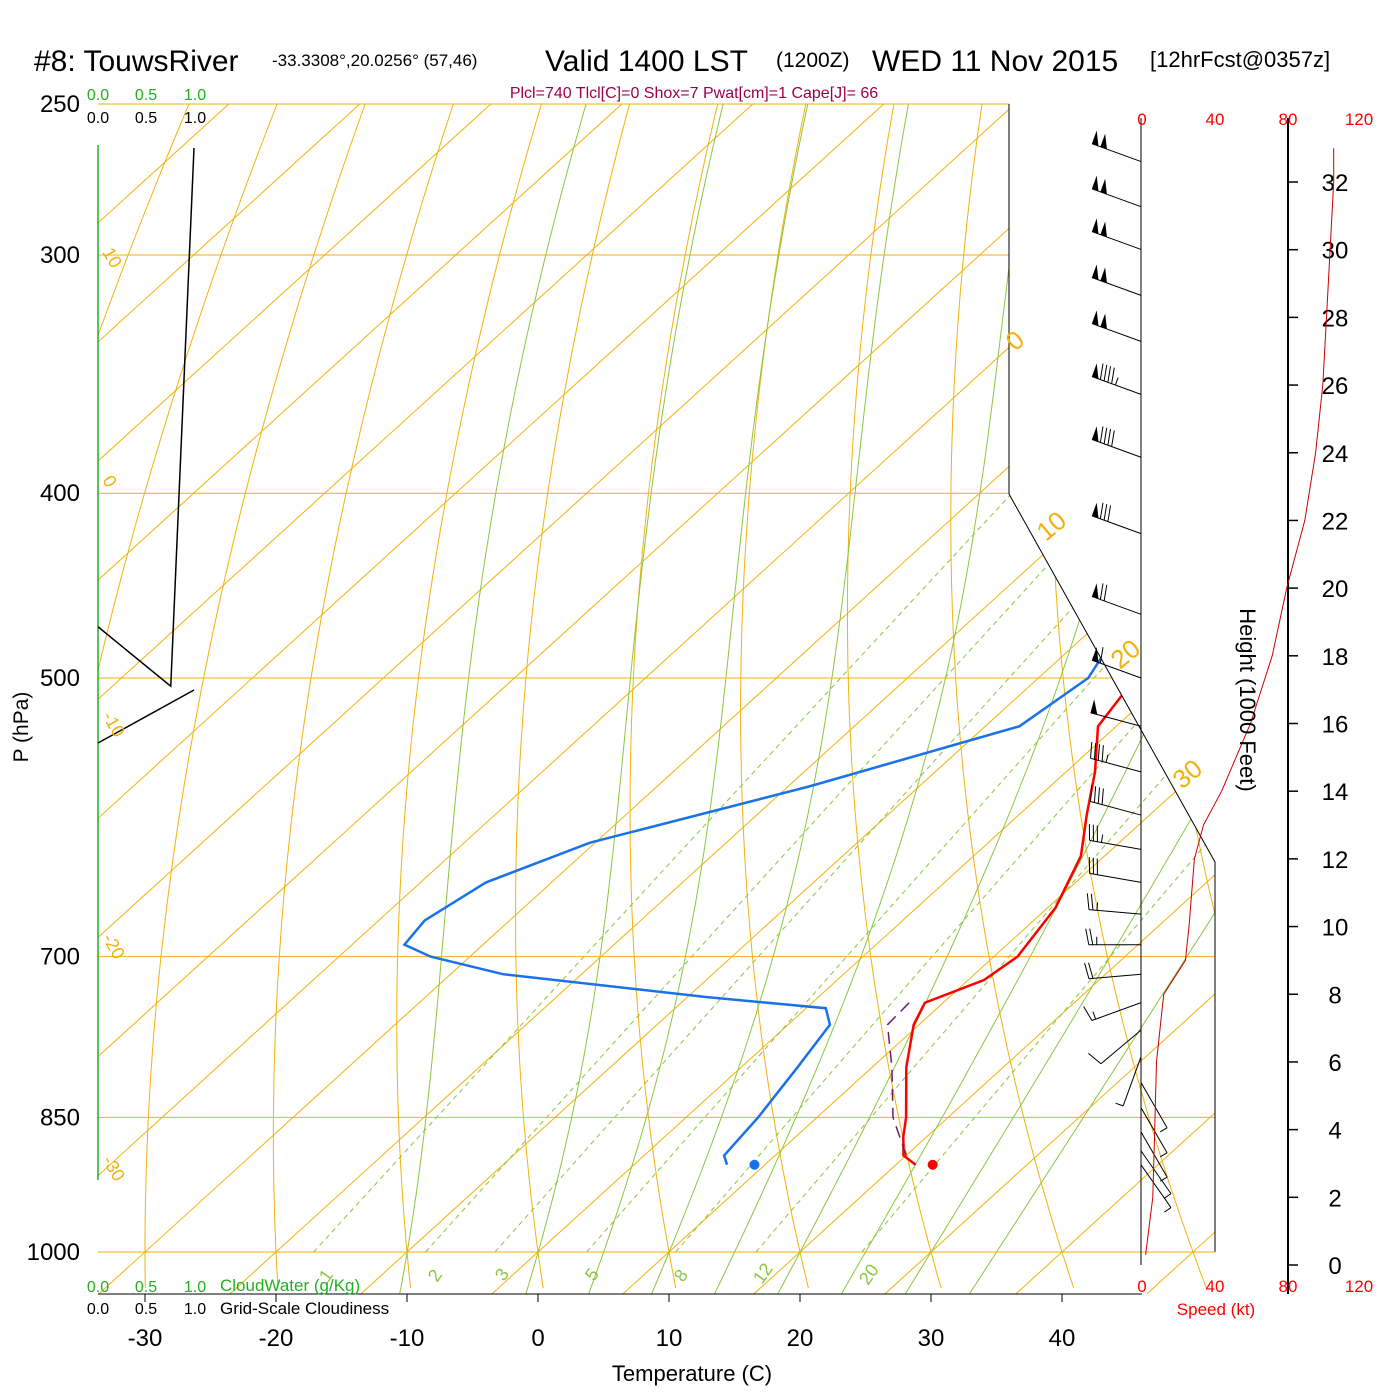 This screenshot has height=1400, width=1400. What do you see at coordinates (60, 255) in the screenshot?
I see `pressure-tick-300: 300` at bounding box center [60, 255].